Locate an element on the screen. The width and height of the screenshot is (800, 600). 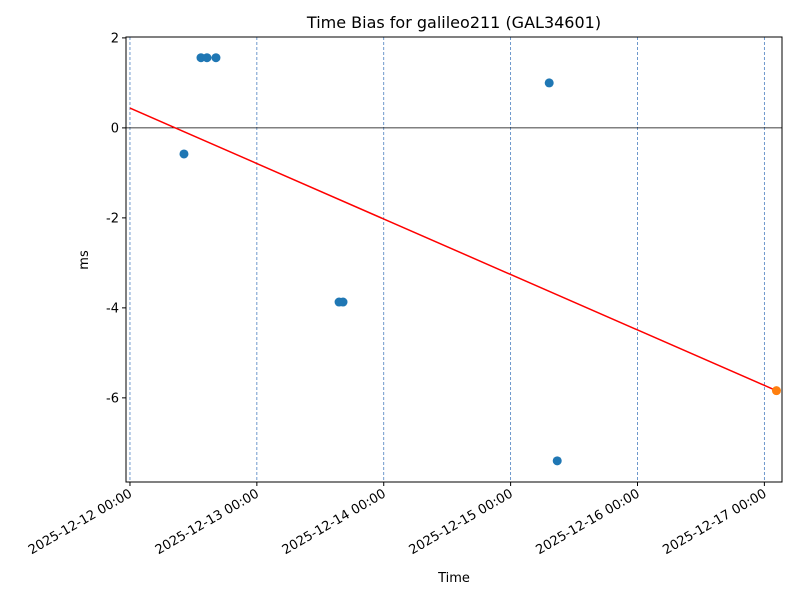
y-tick-label: -4 is located at coordinates (112, 308).